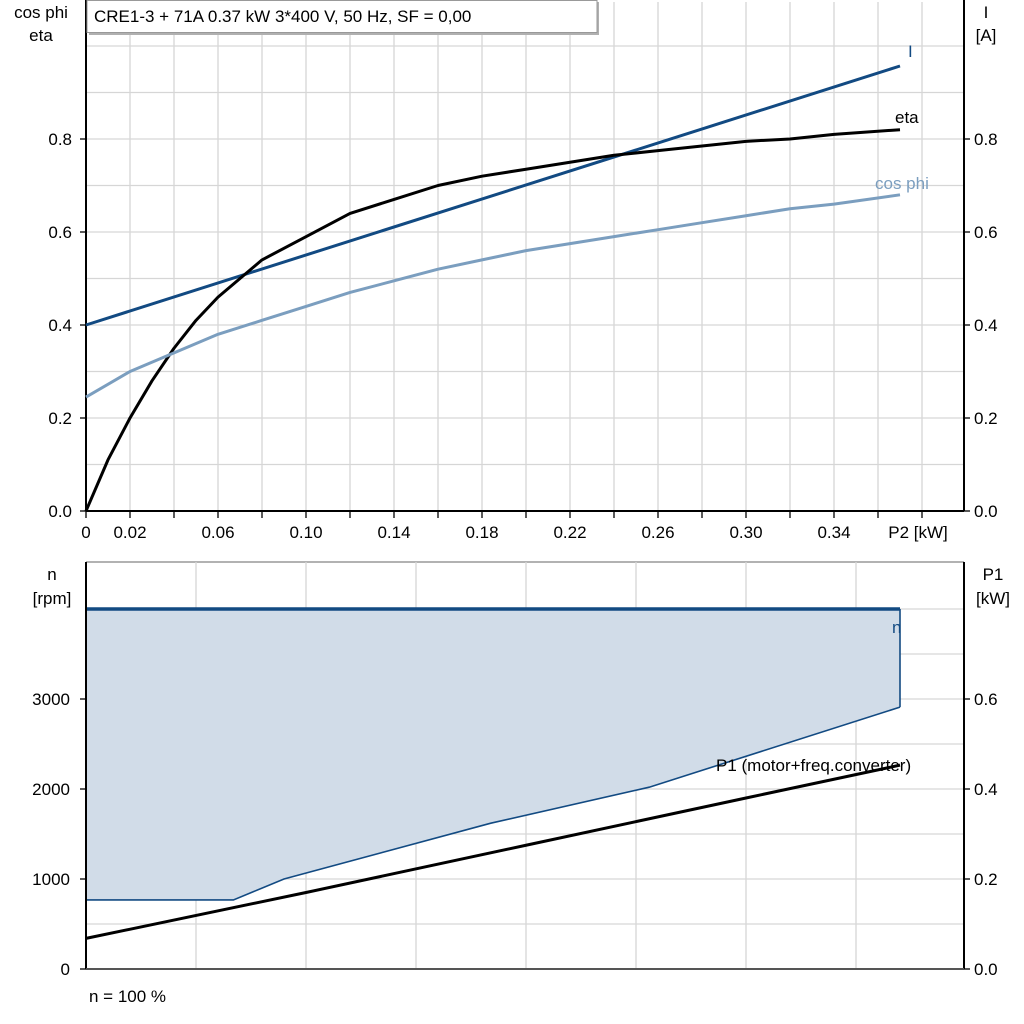  Describe the element at coordinates (305, 532) in the screenshot. I see `x-tick-label: 0.10` at that location.